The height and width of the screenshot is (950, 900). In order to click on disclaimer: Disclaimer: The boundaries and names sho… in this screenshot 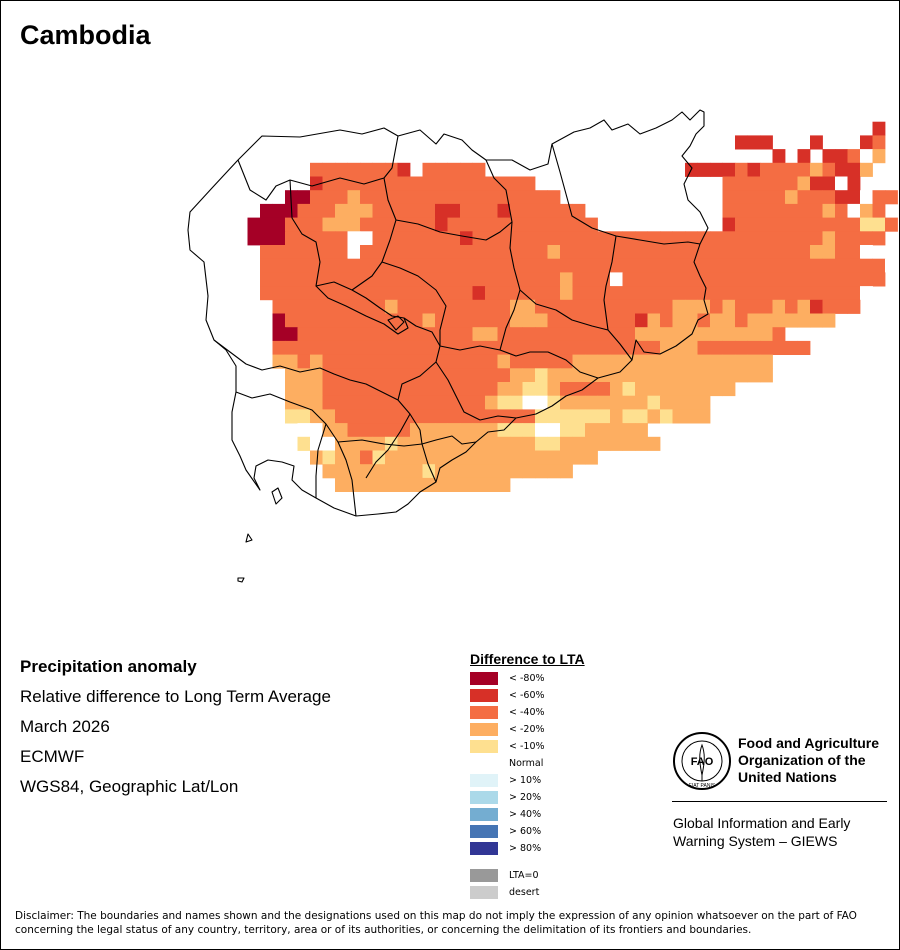, I will do `click(436, 923)`.